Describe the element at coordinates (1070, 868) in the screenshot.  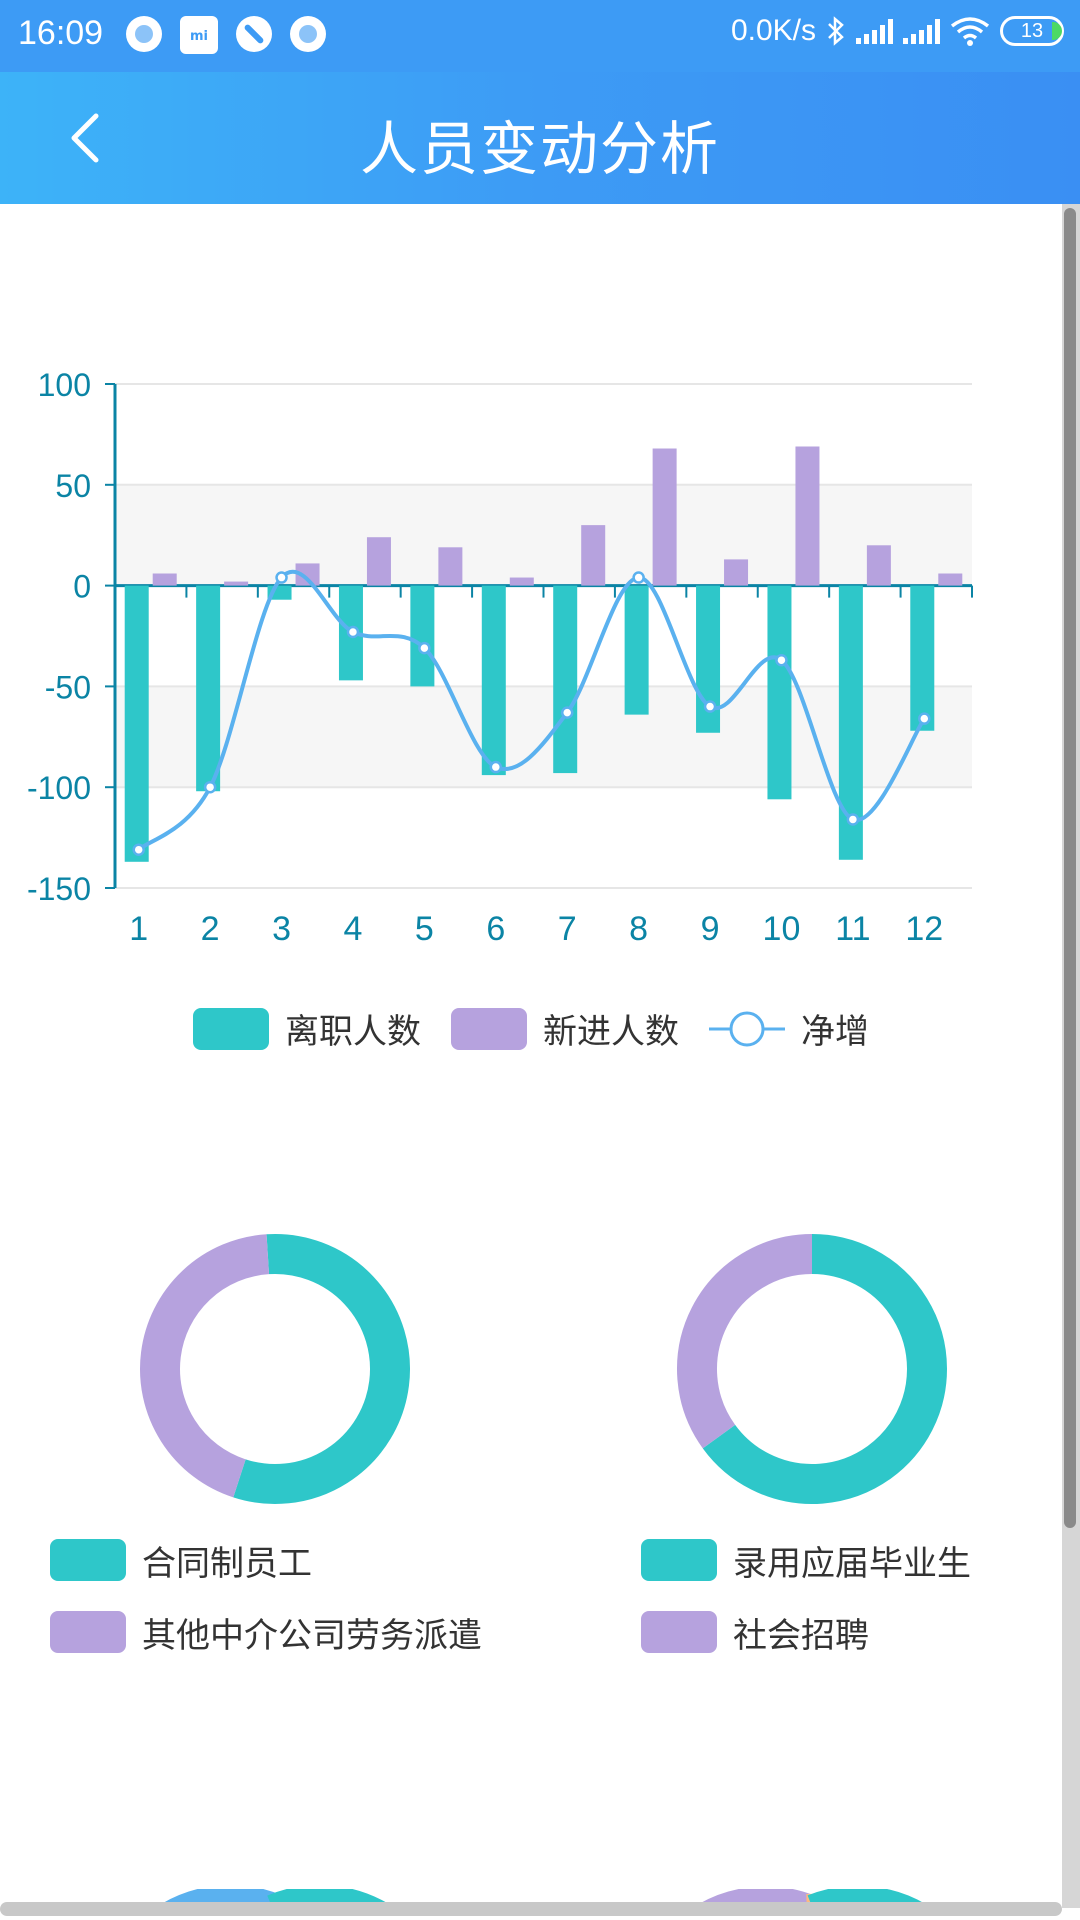
I see `scrollbar-thumb` at that location.